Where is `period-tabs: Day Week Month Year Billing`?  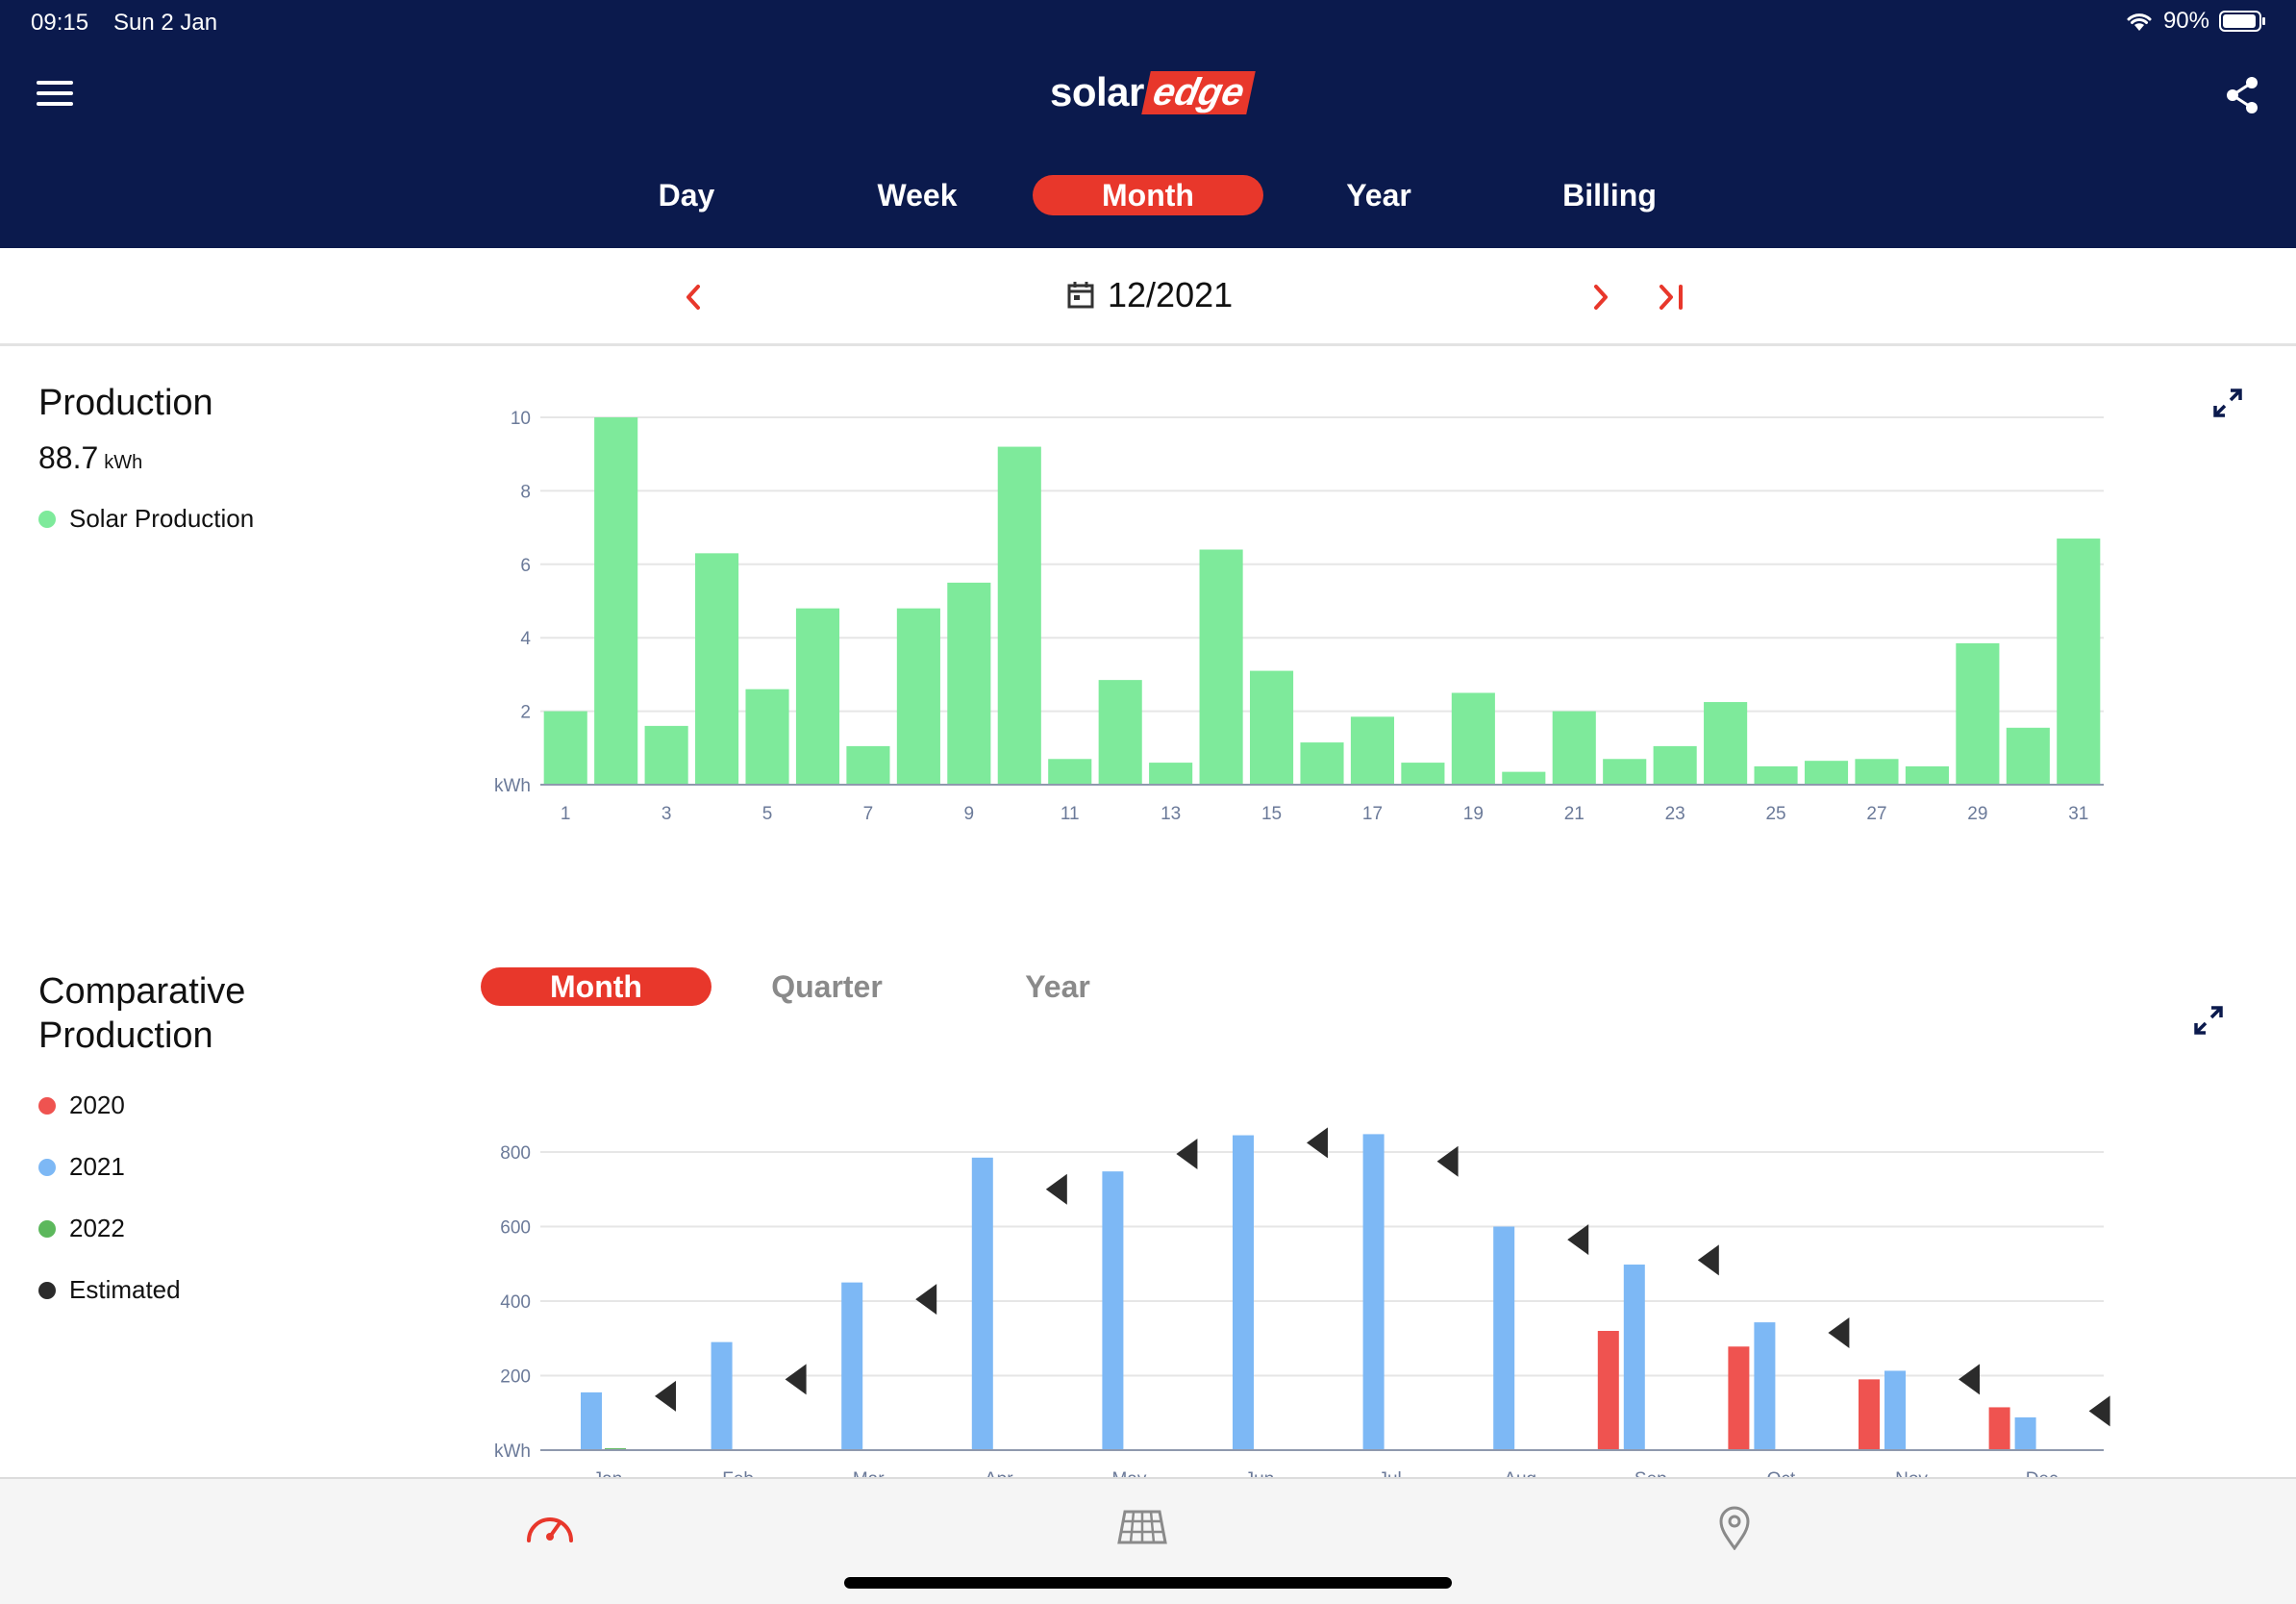
period-tabs: Day Week Month Year Billing is located at coordinates (1148, 195).